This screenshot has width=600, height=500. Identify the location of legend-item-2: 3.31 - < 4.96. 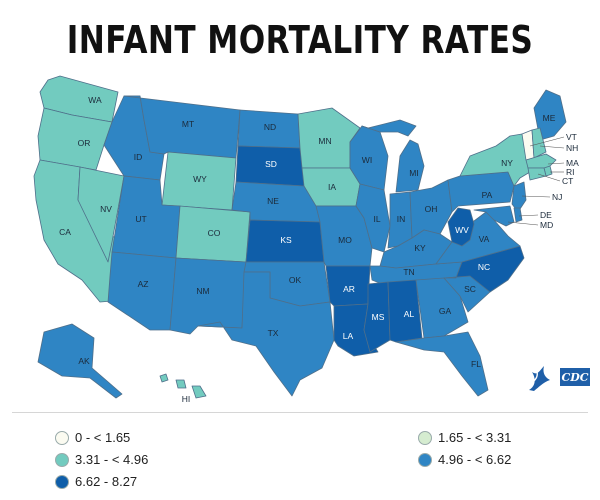
(101, 459).